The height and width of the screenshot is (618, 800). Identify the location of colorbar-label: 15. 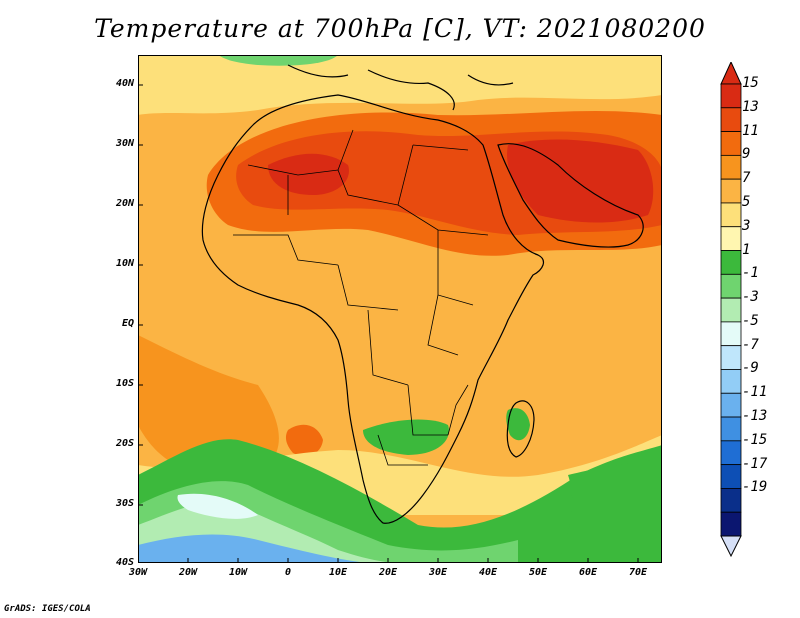
(750, 83).